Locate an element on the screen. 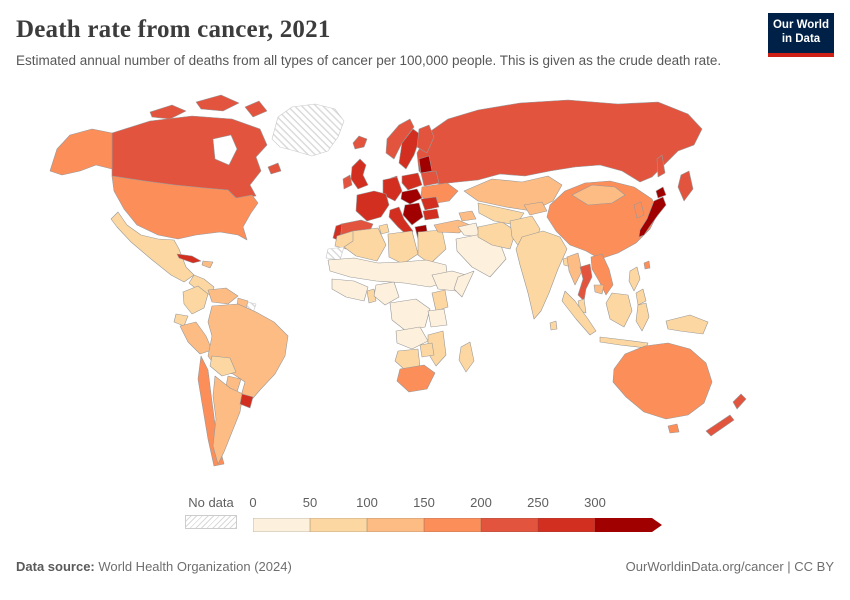 This screenshot has width=850, height=600. country-russia-kamchatka is located at coordinates (685, 186).